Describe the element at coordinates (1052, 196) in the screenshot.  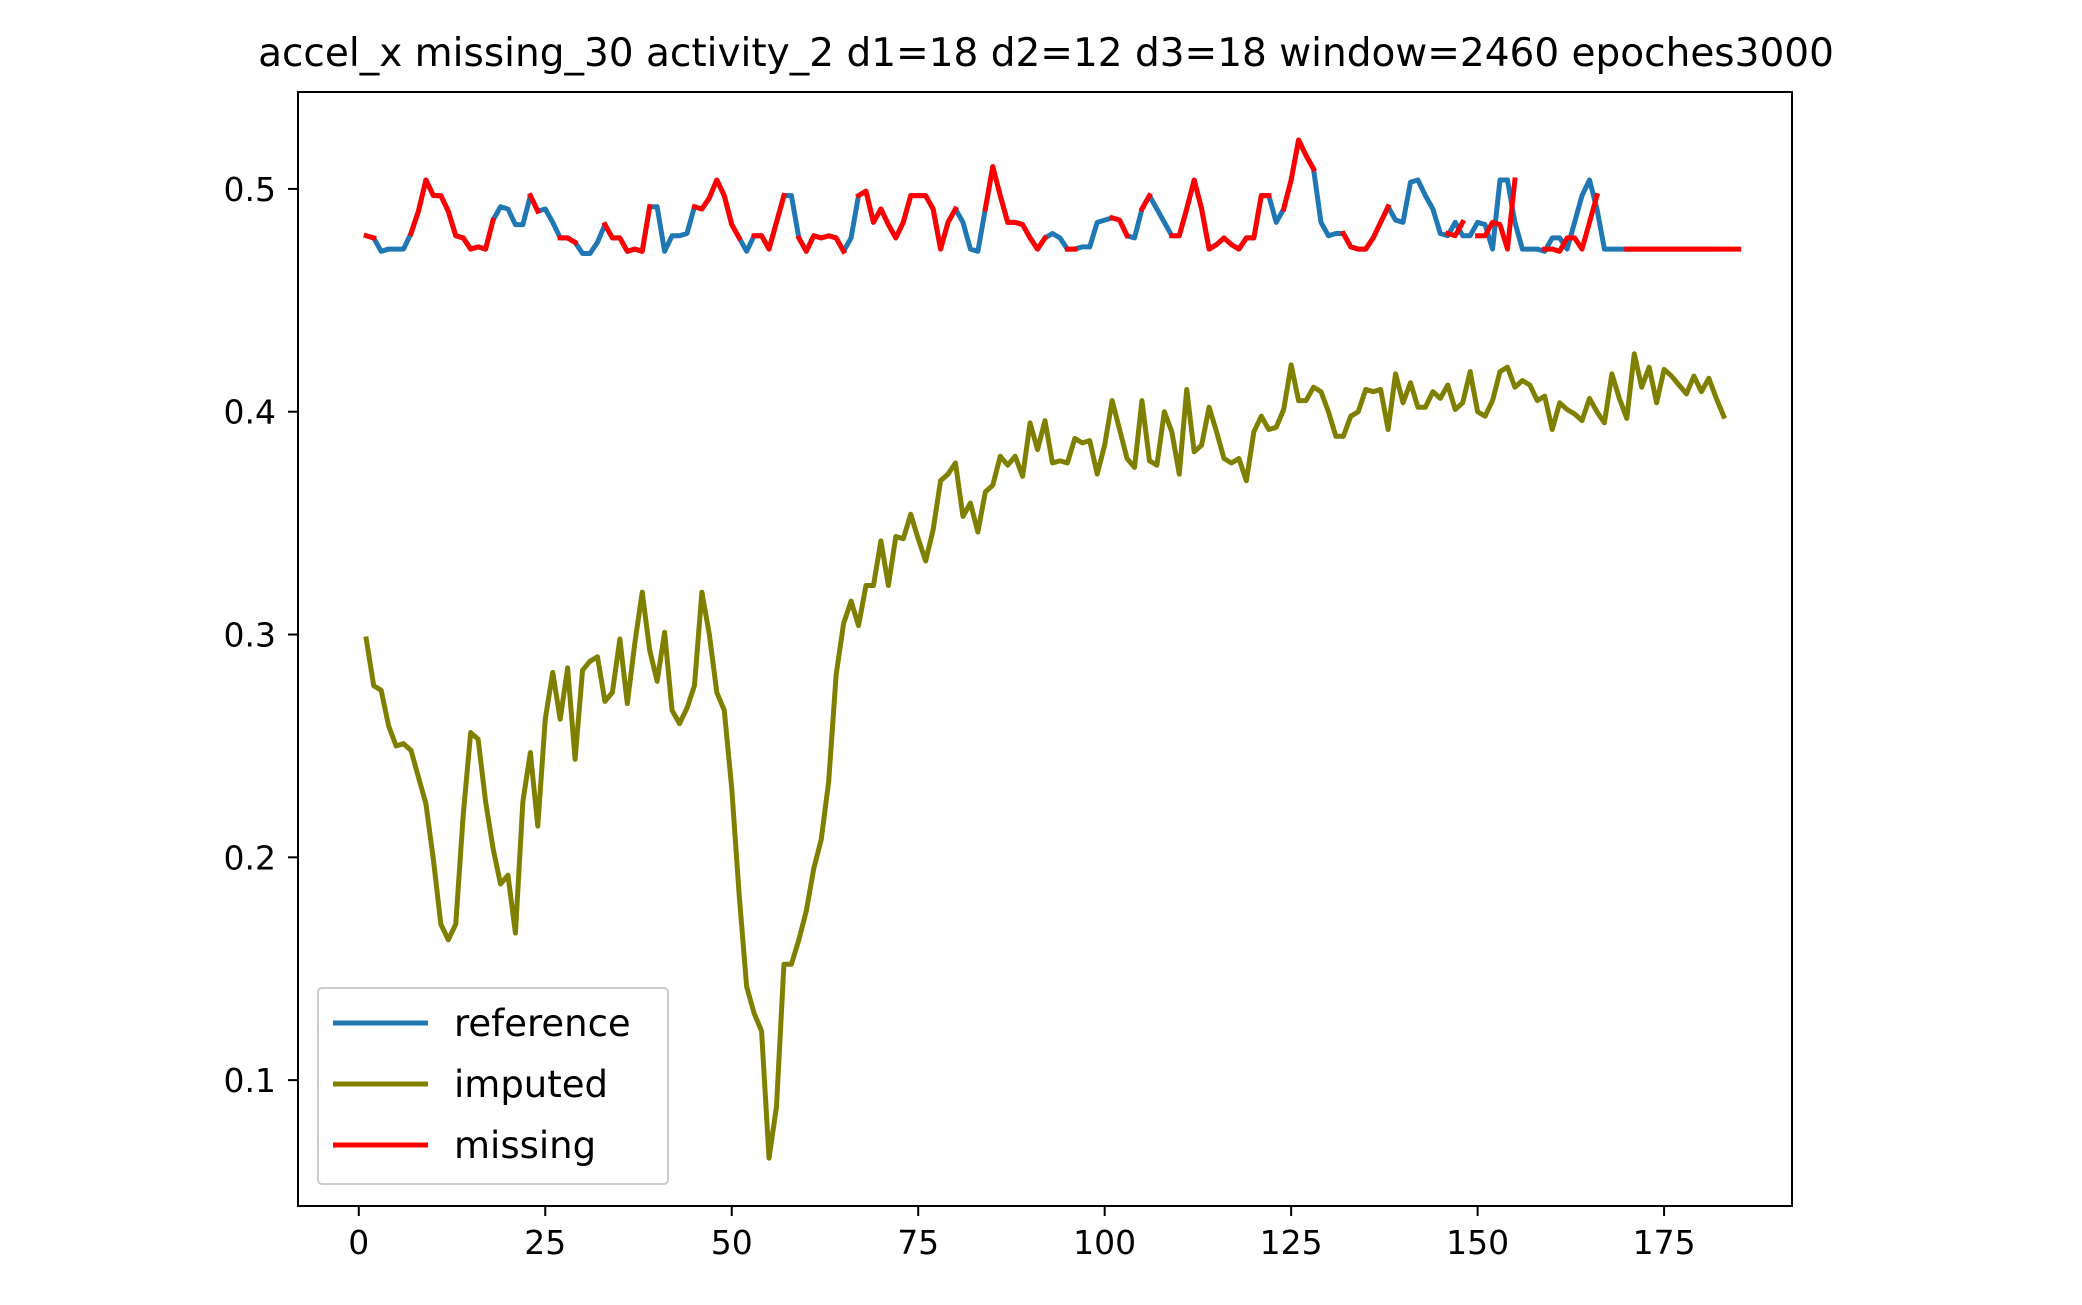
I see `series-line-missing` at that location.